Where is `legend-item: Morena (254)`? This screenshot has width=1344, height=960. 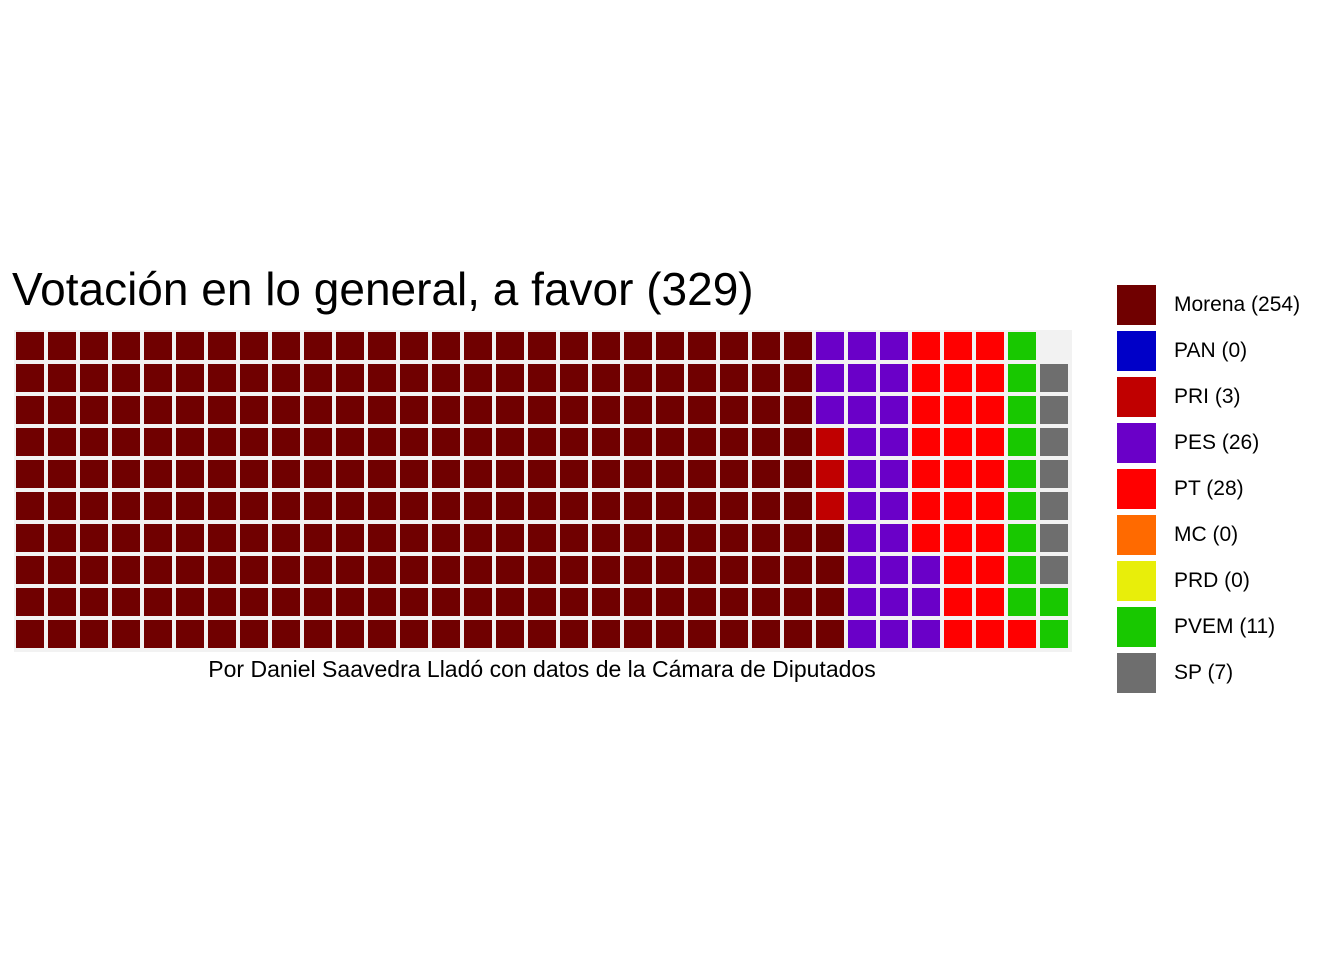 legend-item: Morena (254) is located at coordinates (1230, 305).